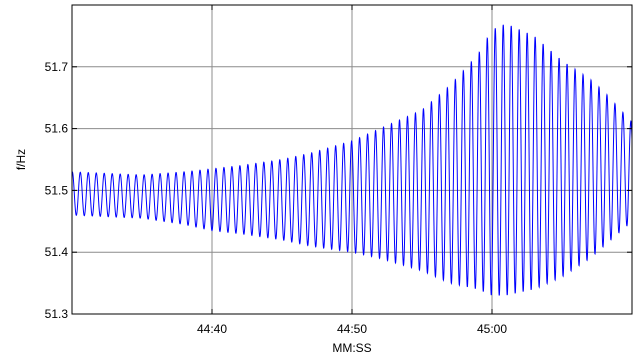 The height and width of the screenshot is (358, 633). I want to click on y-tick-label: 51.7, so click(57, 67).